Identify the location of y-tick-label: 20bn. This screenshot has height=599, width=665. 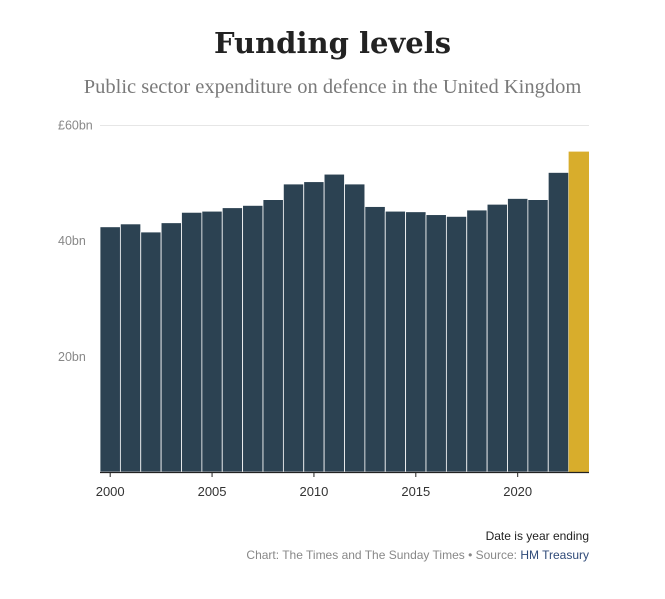
(72, 357).